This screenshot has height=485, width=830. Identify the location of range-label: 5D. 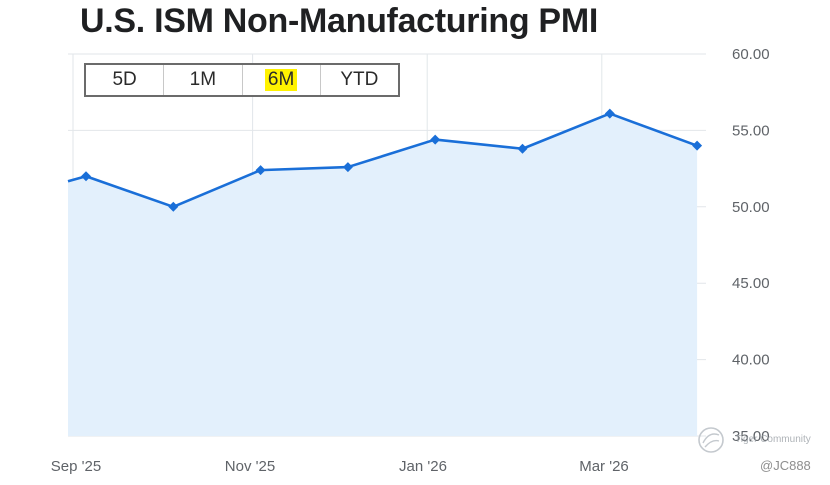
(124, 79).